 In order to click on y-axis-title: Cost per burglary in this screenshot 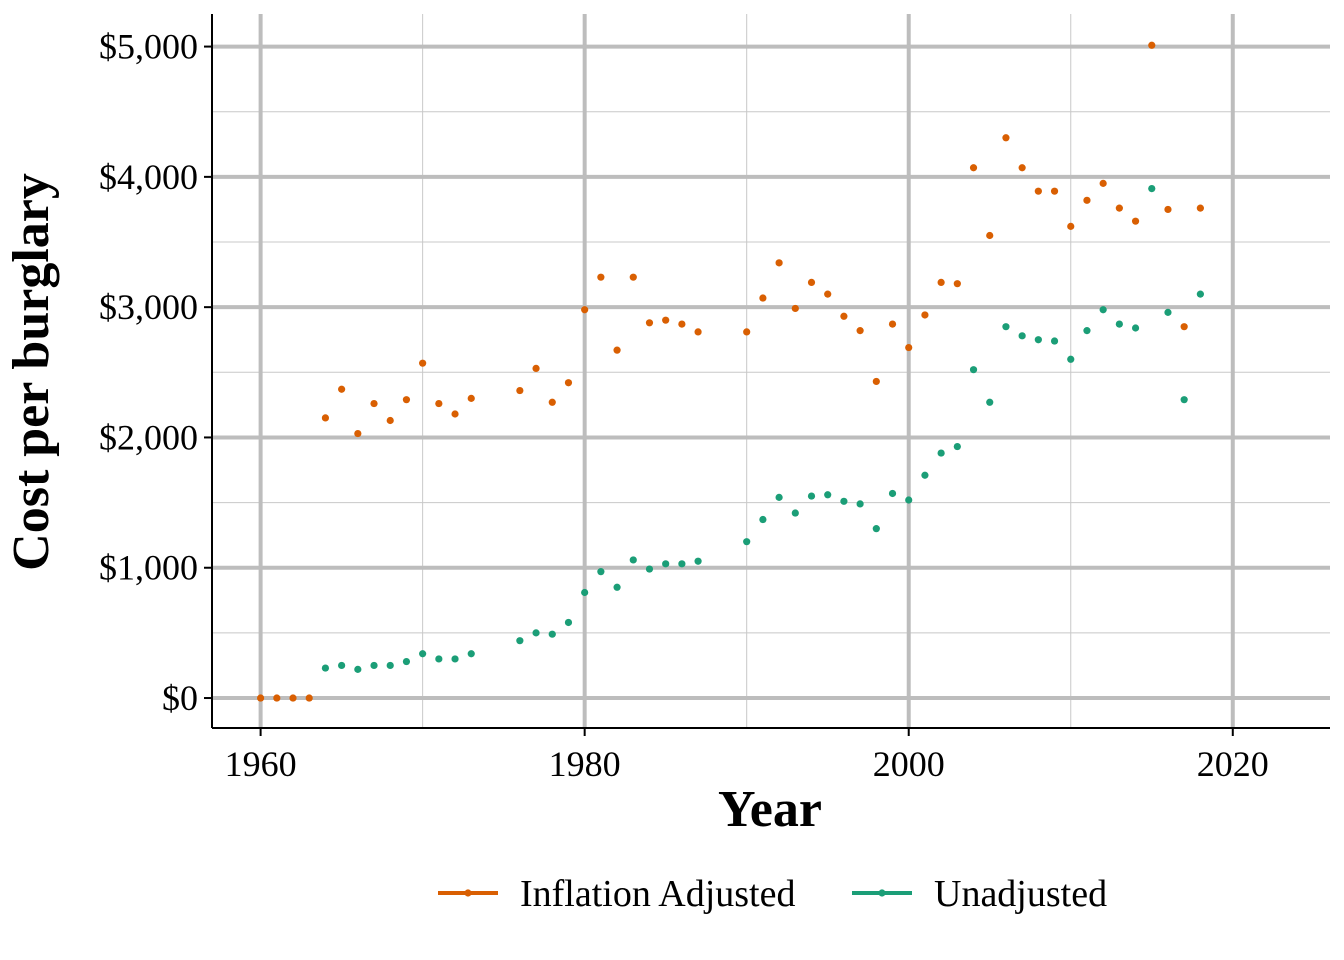, I will do `click(31, 372)`.